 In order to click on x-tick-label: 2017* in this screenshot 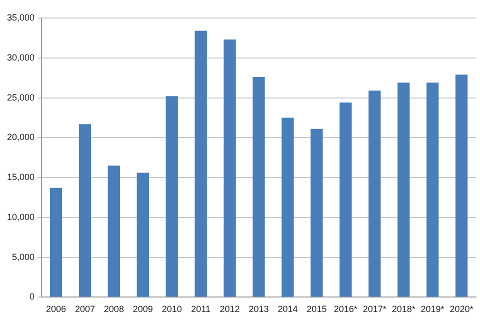, I will do `click(374, 309)`.